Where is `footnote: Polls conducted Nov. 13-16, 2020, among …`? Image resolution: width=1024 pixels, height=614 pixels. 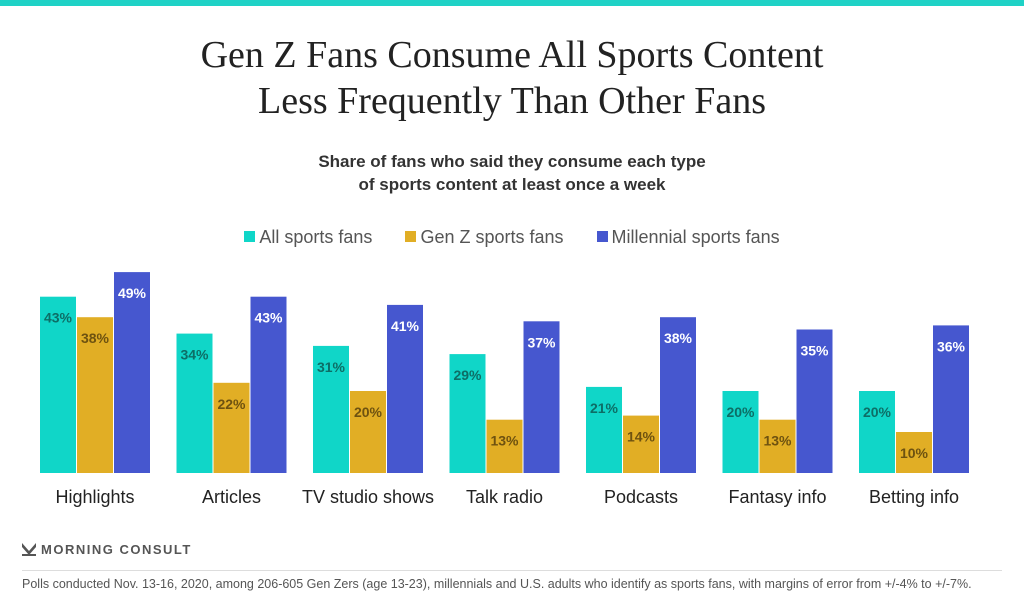
footnote: Polls conducted Nov. 13-16, 2020, among … is located at coordinates (497, 584).